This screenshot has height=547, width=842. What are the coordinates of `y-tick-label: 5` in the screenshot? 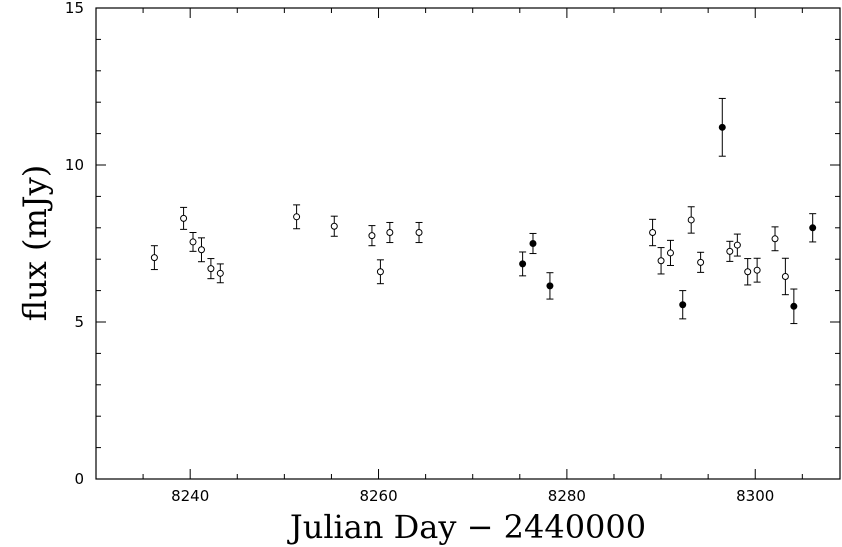 It's located at (79, 322).